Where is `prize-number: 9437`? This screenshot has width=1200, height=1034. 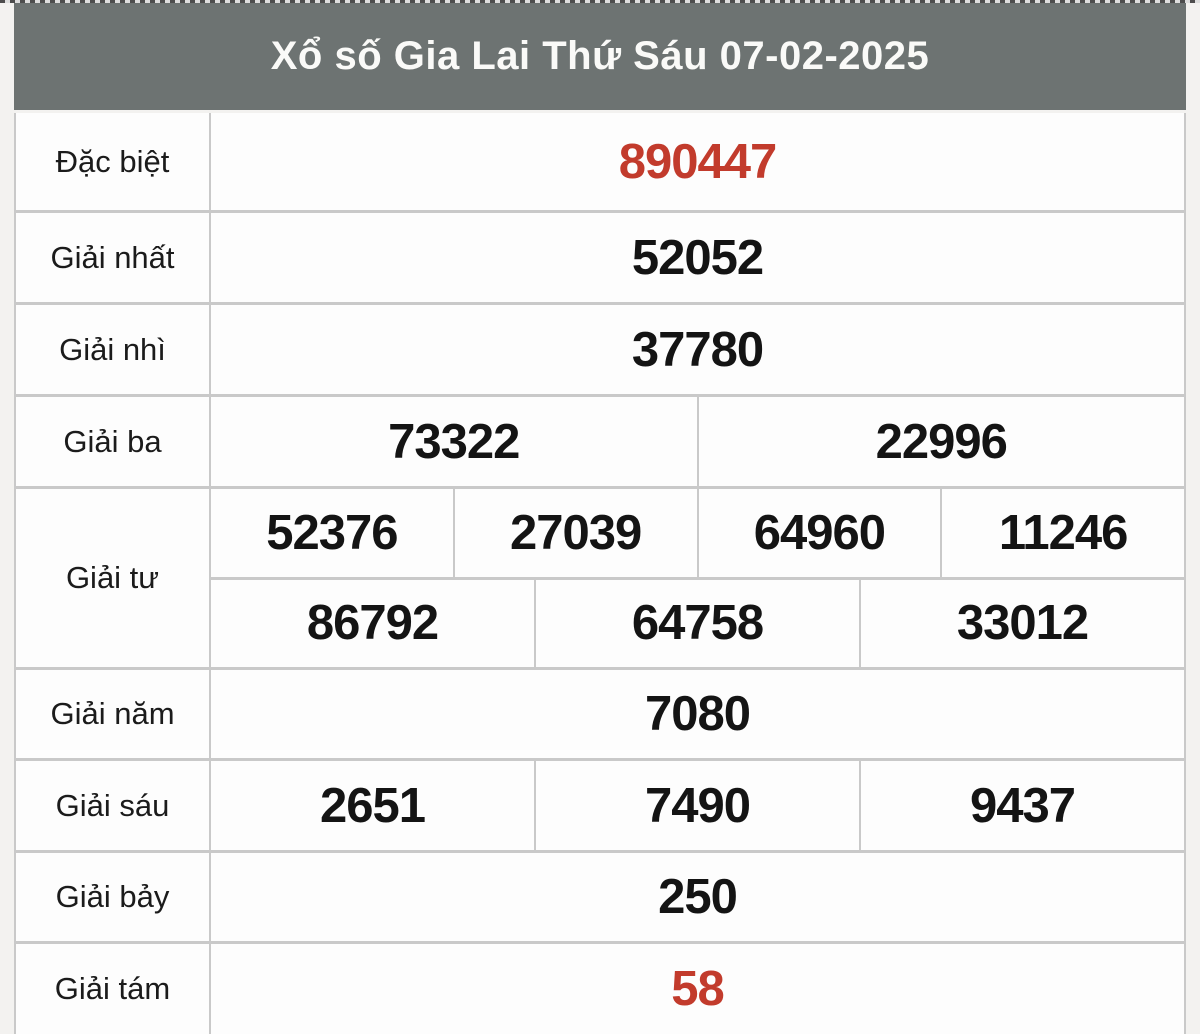 prize-number: 9437 is located at coordinates (1022, 805).